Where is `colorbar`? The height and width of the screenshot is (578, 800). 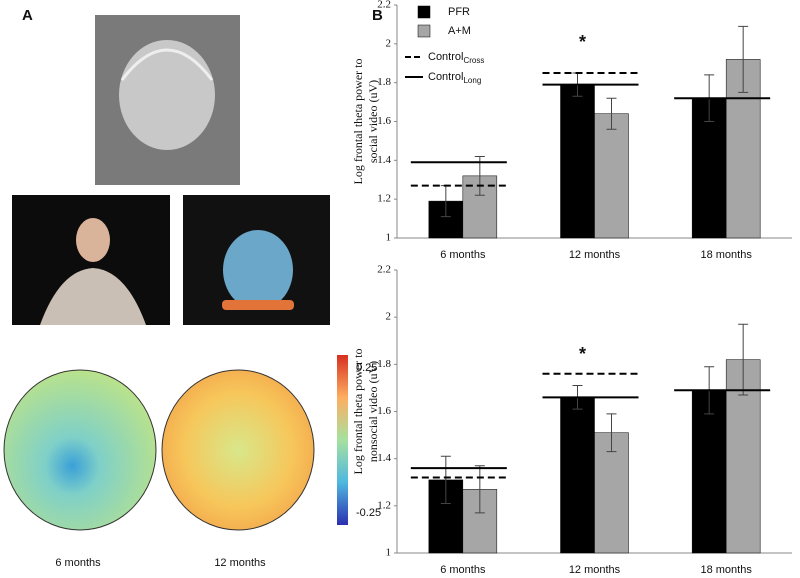
colorbar is located at coordinates (342, 440).